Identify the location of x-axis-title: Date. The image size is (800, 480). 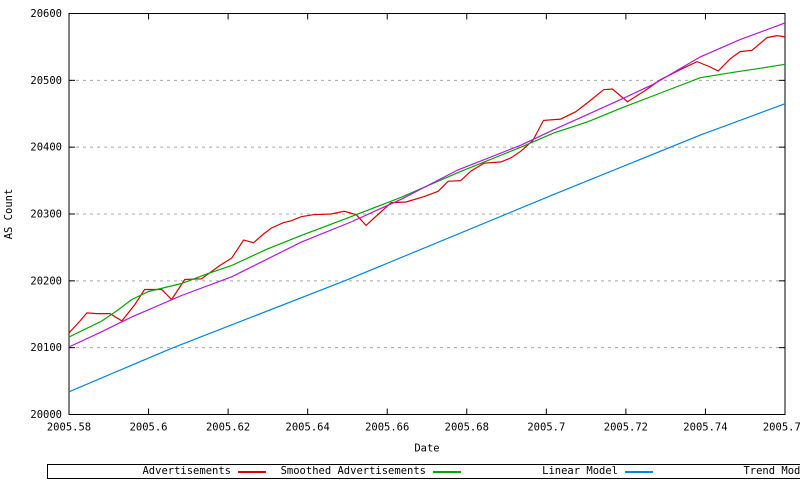
(426, 449).